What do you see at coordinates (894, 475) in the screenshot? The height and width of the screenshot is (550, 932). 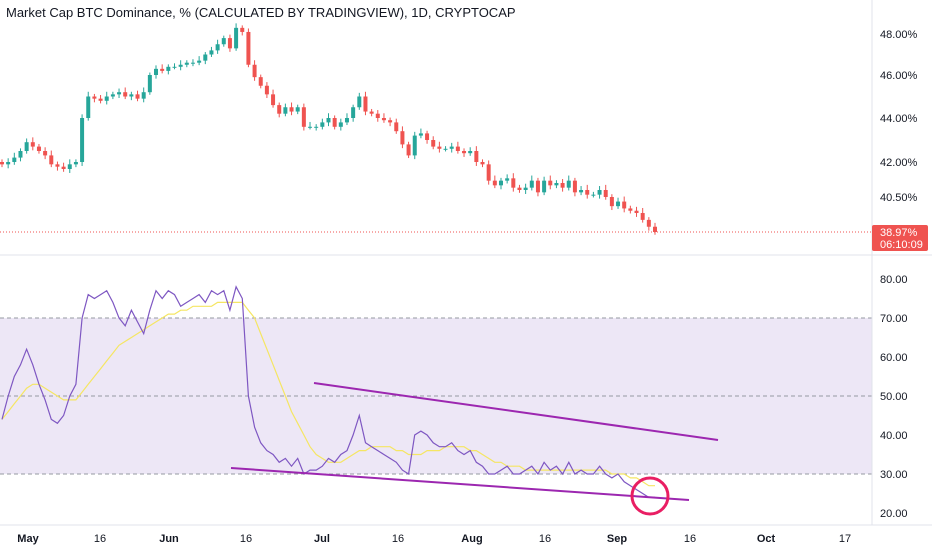 I see `rsi-axis-label: 30.00` at bounding box center [894, 475].